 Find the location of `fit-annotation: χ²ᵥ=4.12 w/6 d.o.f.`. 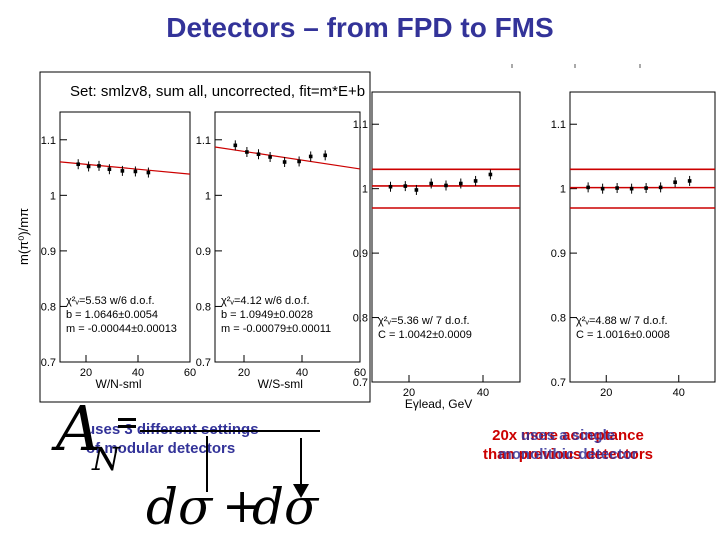

fit-annotation: χ²ᵥ=4.12 w/6 d.o.f. is located at coordinates (265, 301).